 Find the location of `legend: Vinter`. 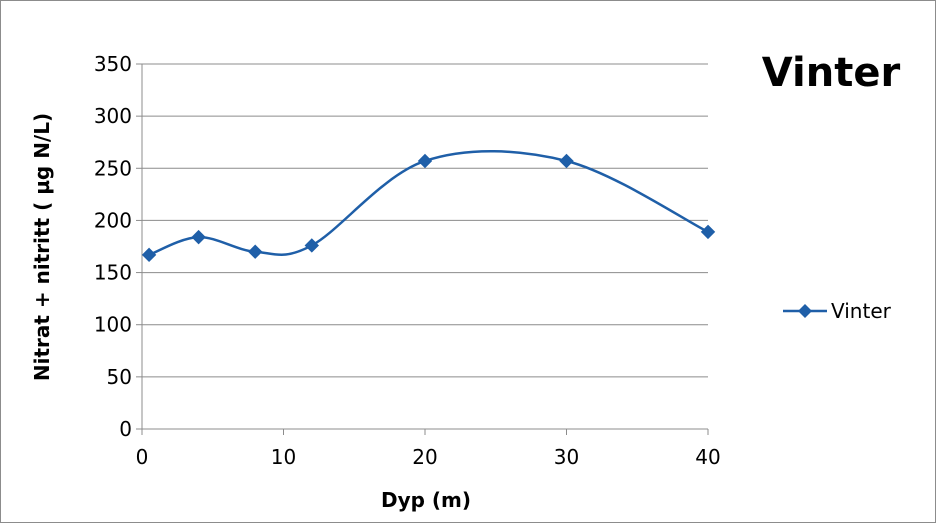

legend: Vinter is located at coordinates (837, 311).